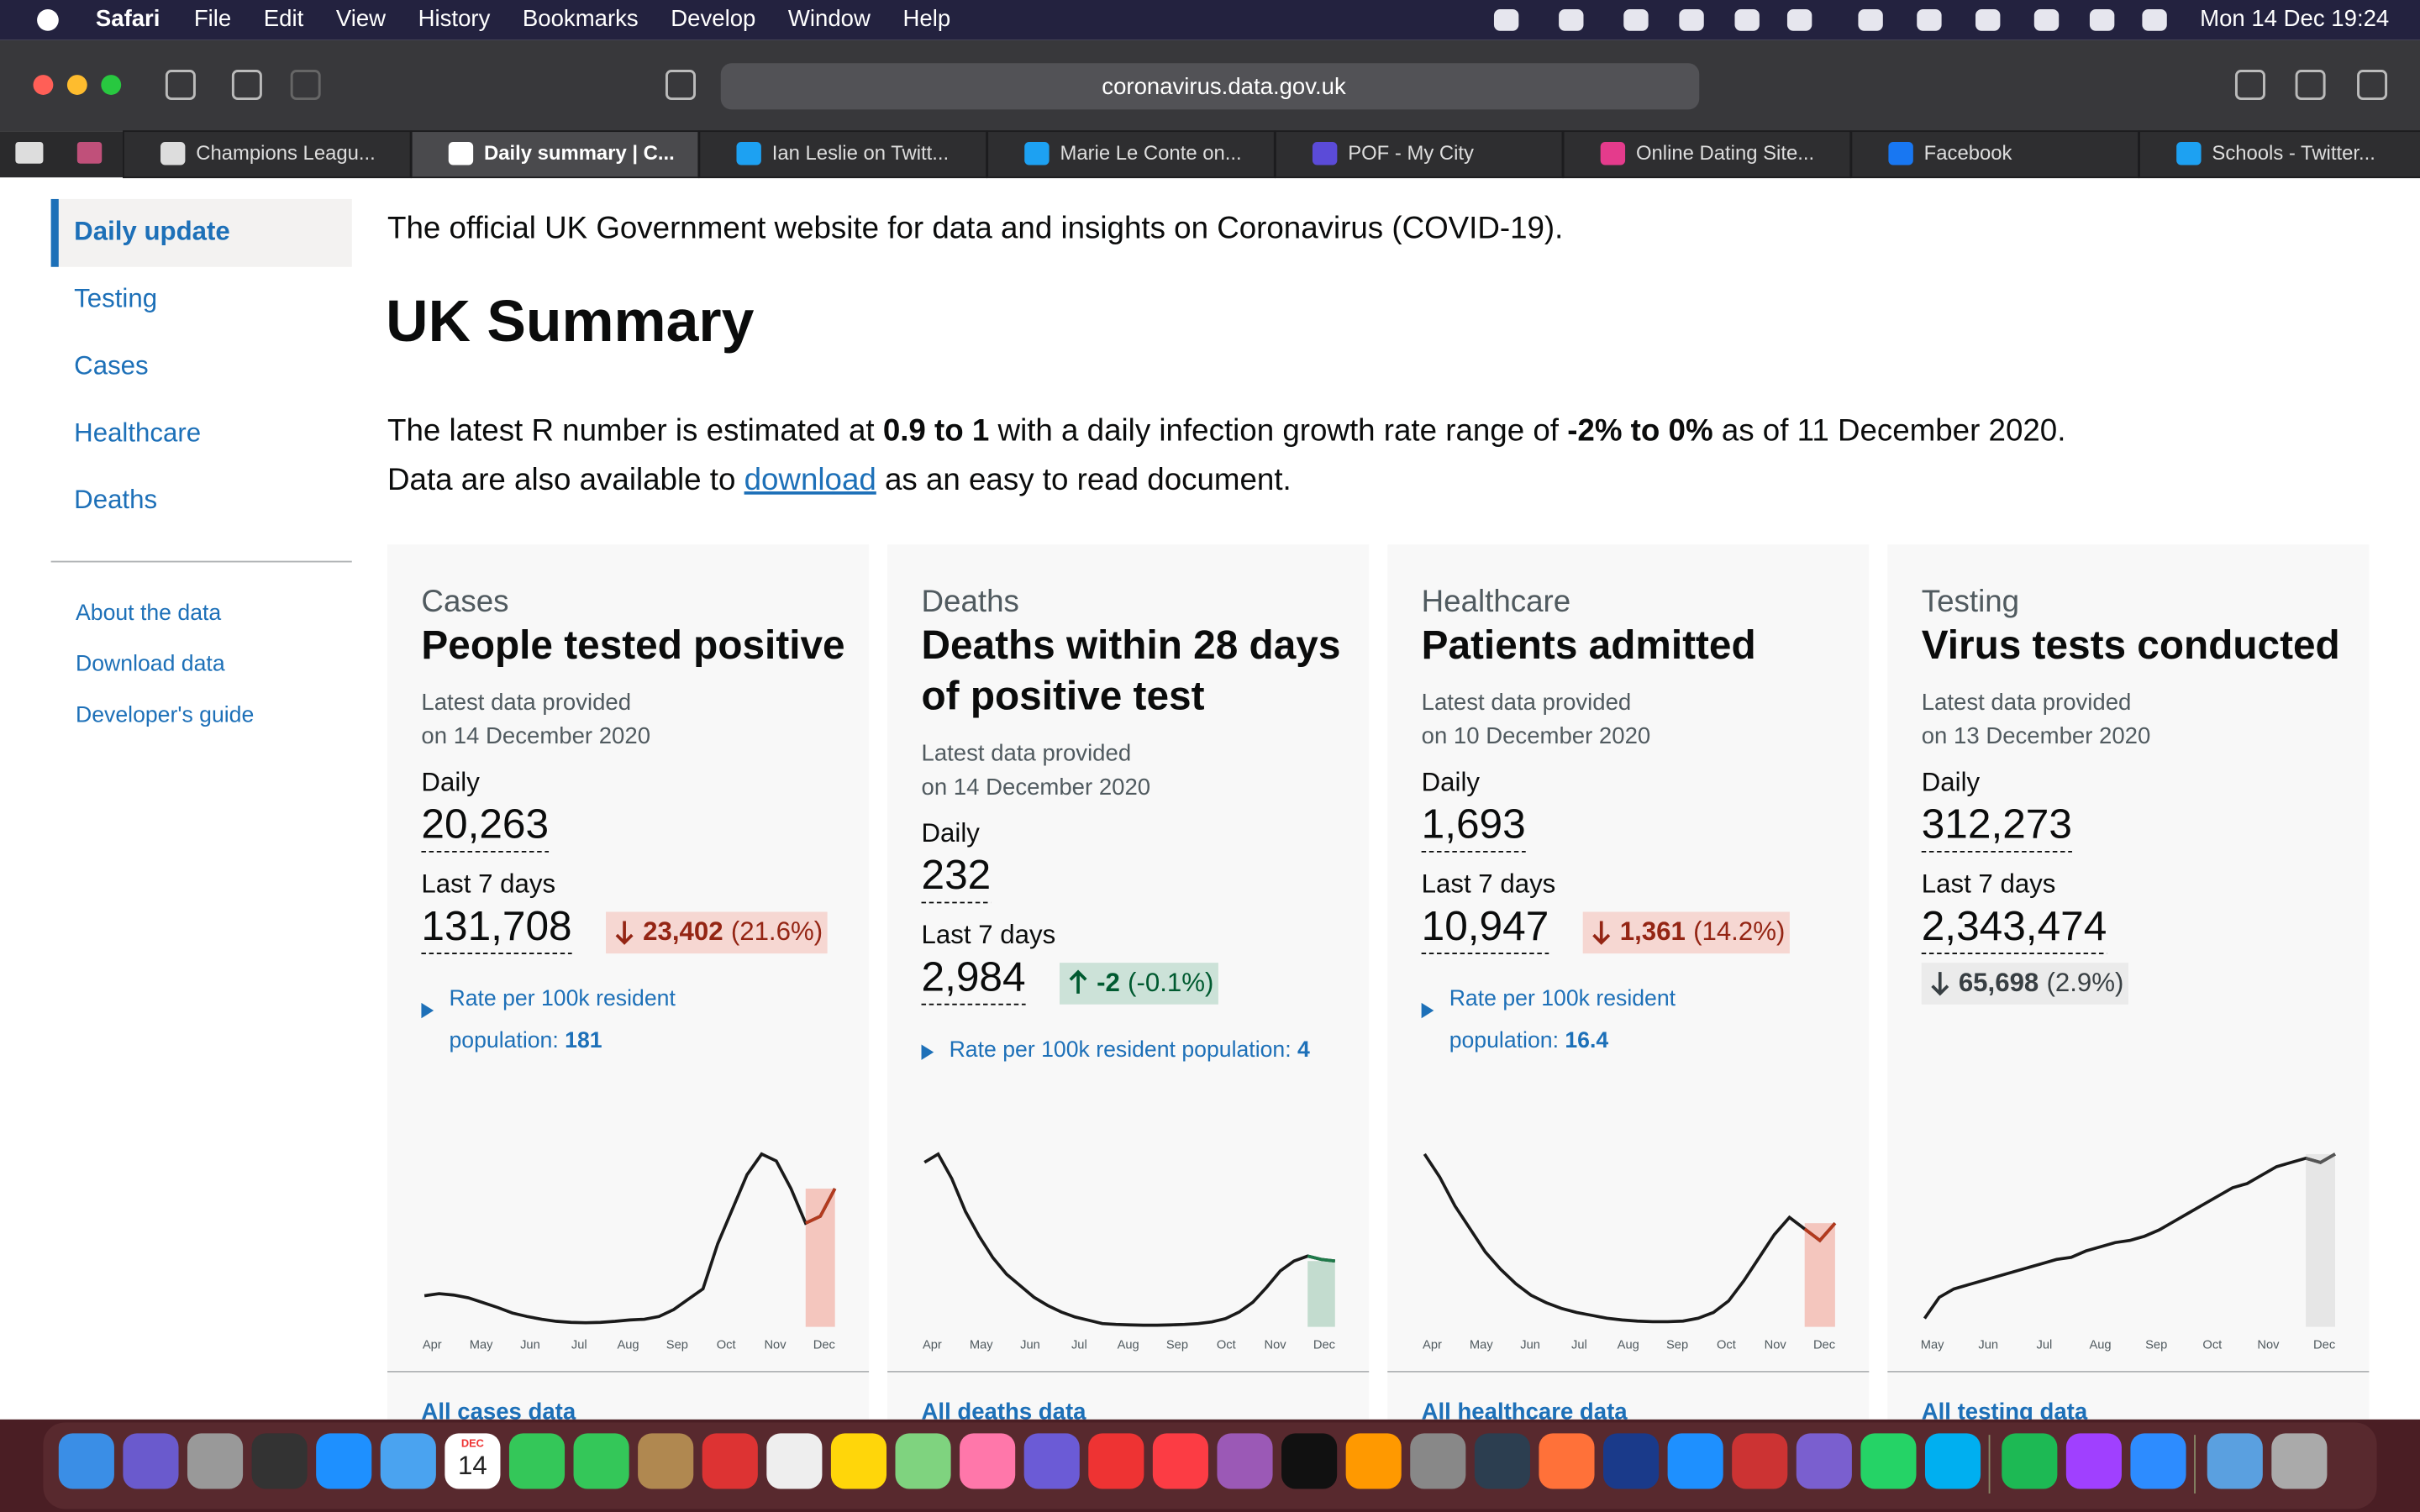 The width and height of the screenshot is (2420, 1512). I want to click on sidebar-link: Download data, so click(150, 663).